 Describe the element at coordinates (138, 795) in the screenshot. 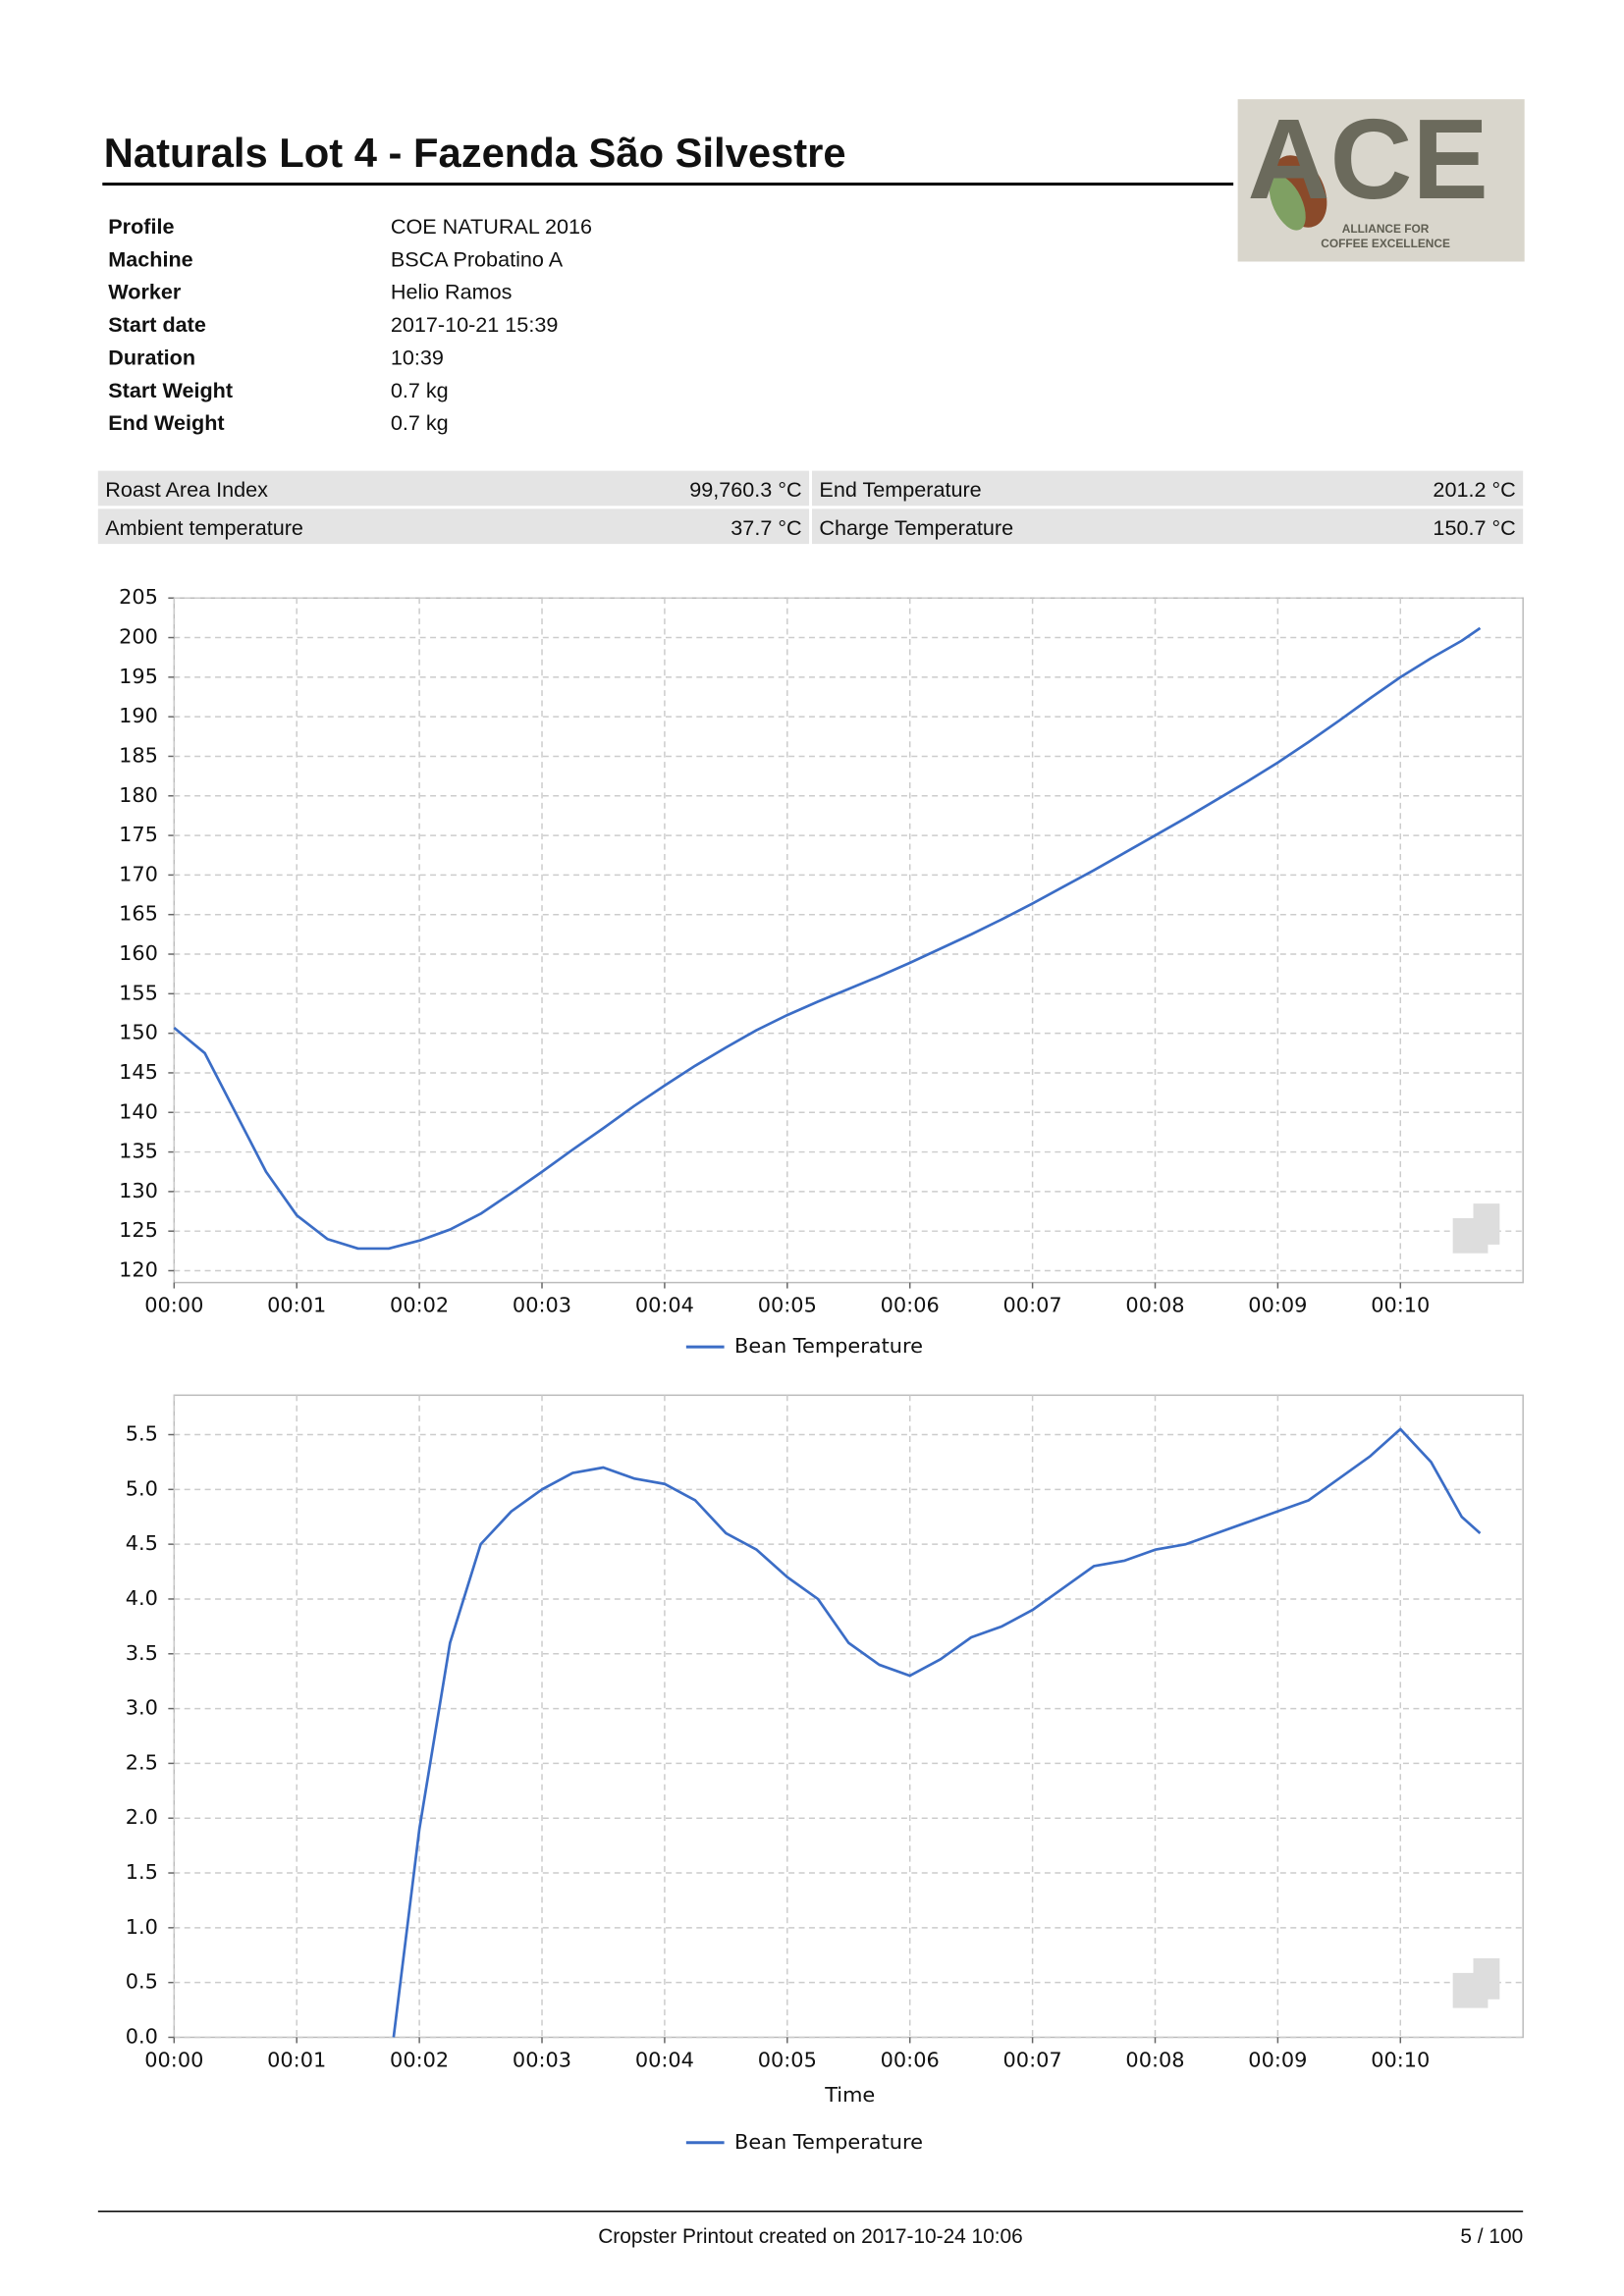

I see `y-tick-label: 180` at that location.